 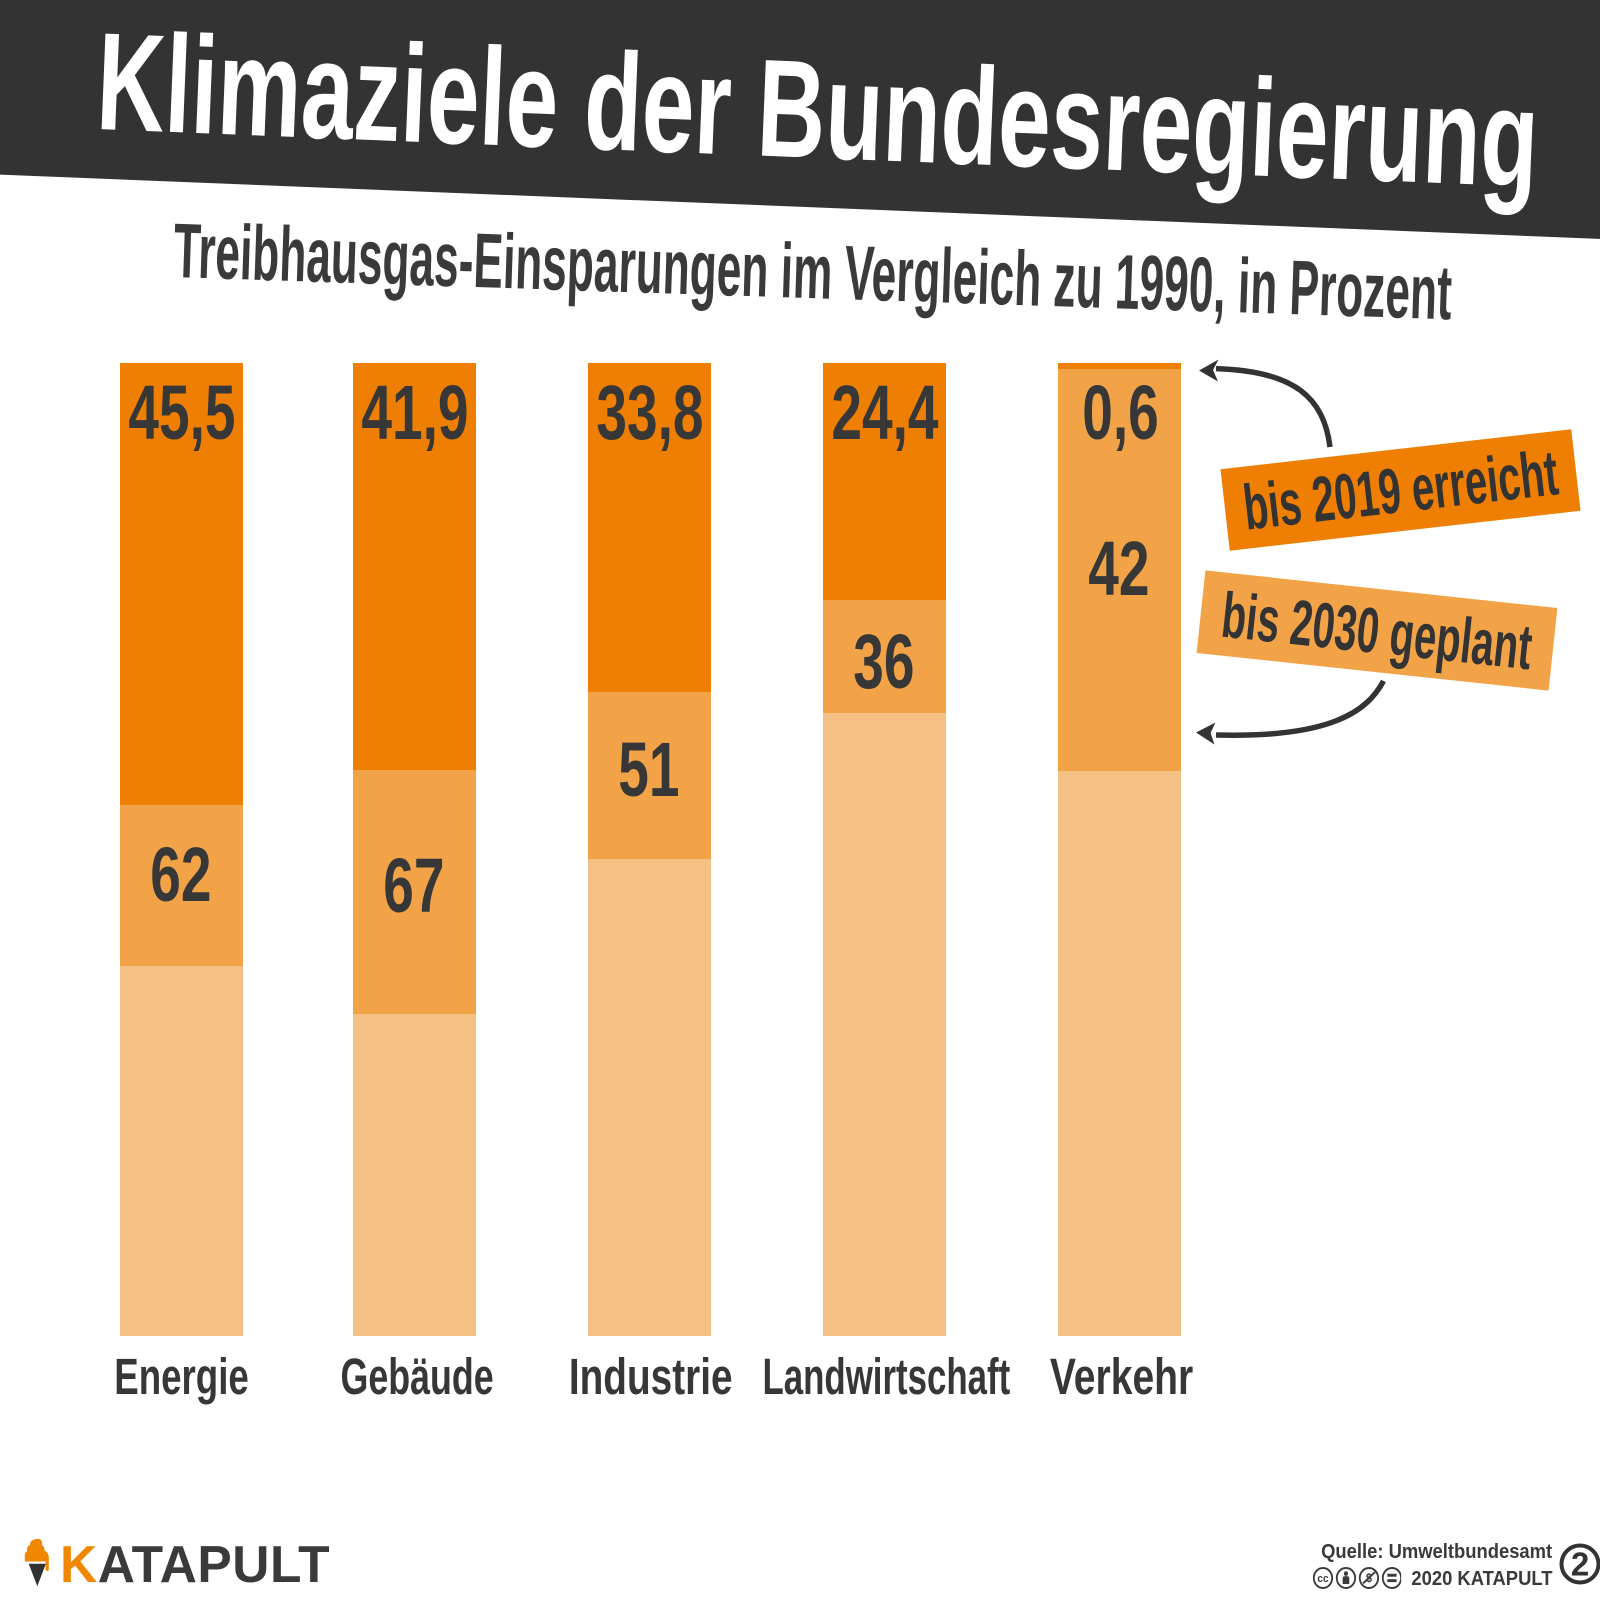 I want to click on svg-text: cc, so click(x=1322, y=1579).